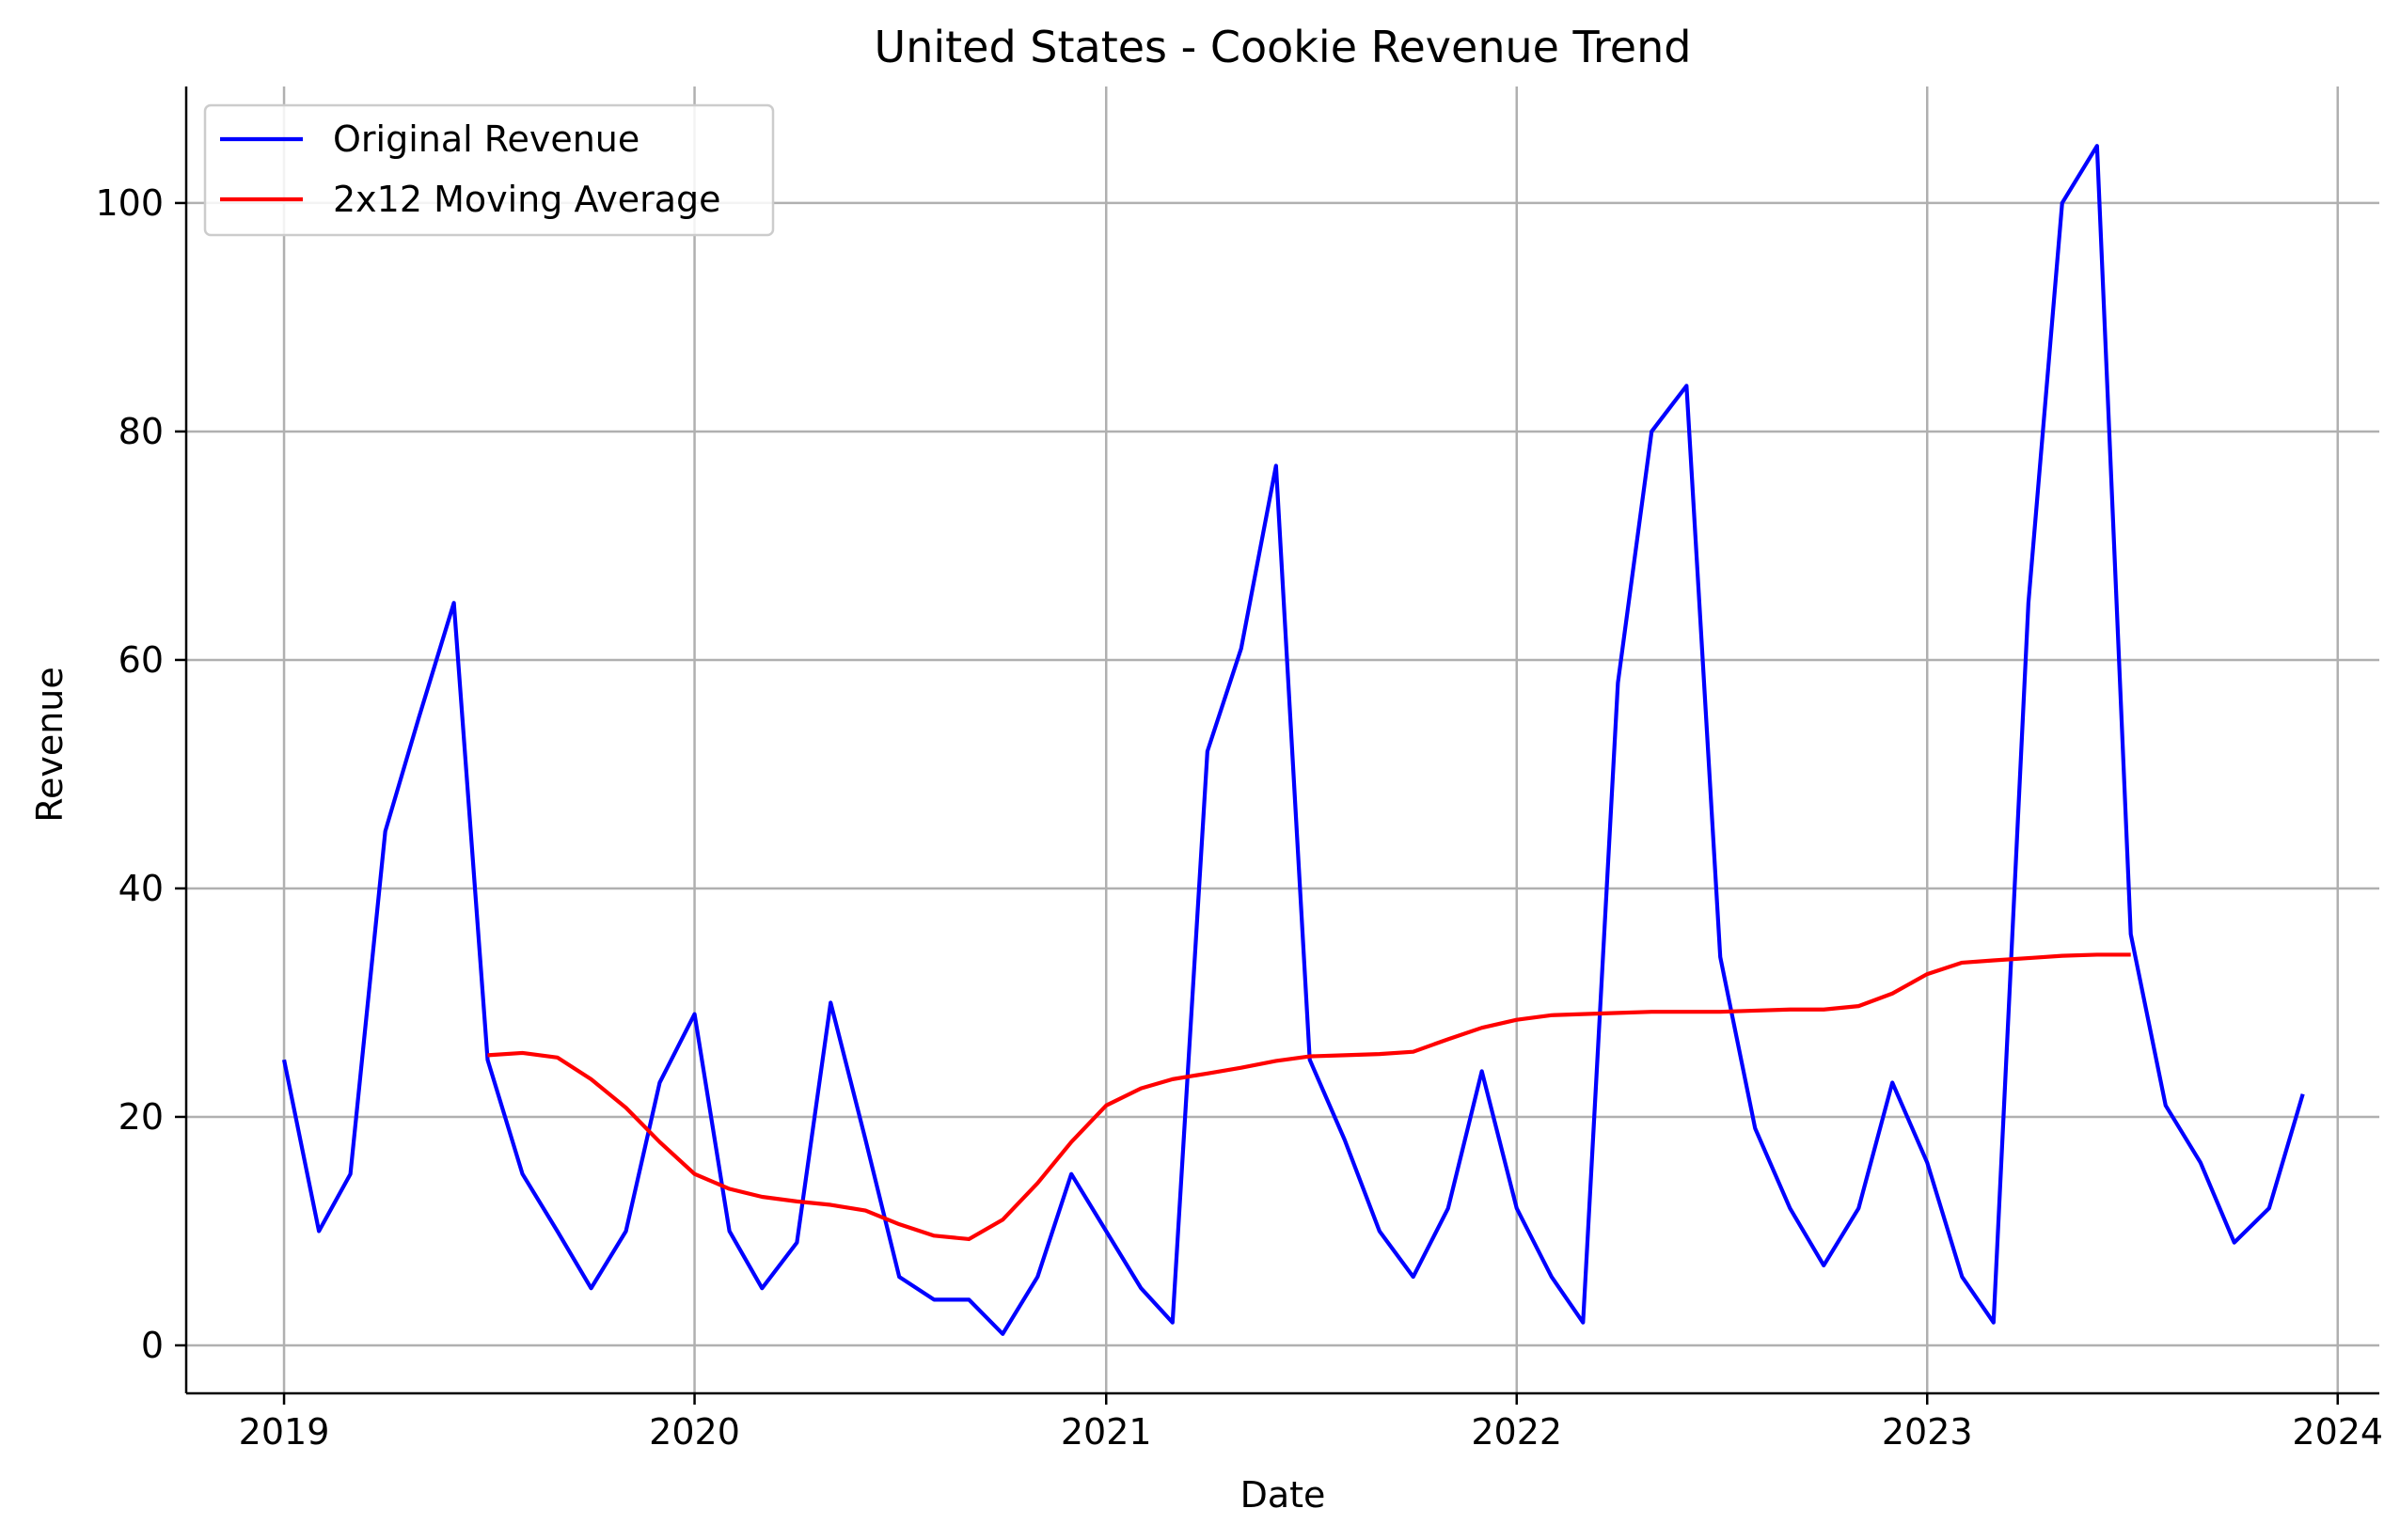 The width and height of the screenshot is (2400, 1540). What do you see at coordinates (486, 139) in the screenshot?
I see `legend-label-original-revenue: Original Revenue` at bounding box center [486, 139].